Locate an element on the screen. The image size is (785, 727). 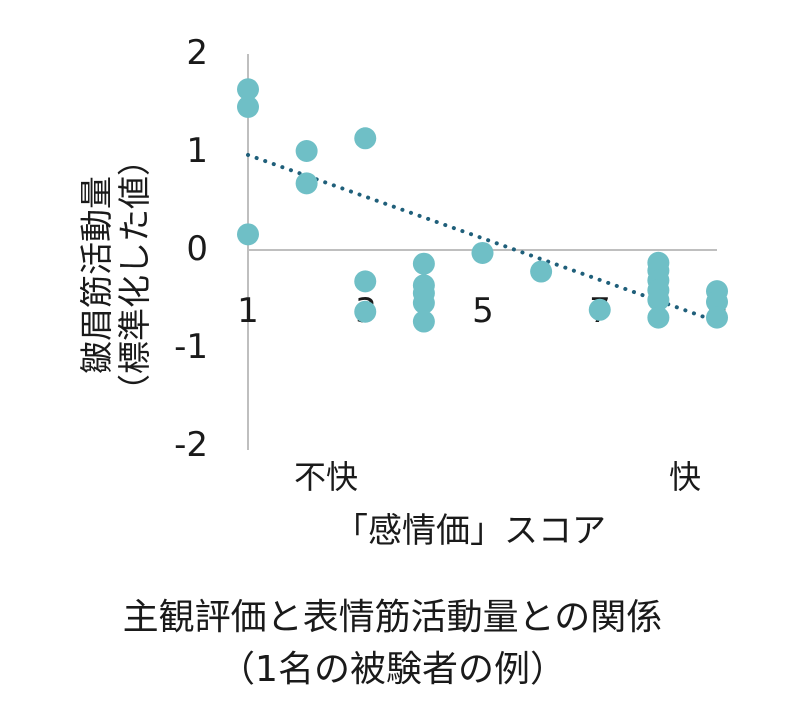
y-axis-label-line2: （標準化した値） is located at coordinates (134, 275).